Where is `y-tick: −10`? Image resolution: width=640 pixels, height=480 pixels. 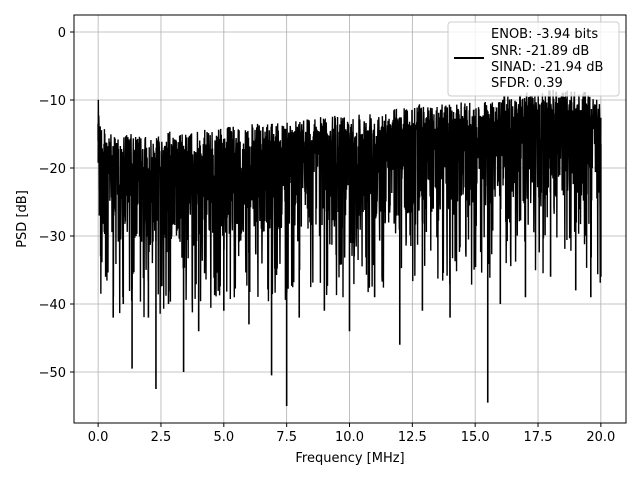
y-tick: −10 is located at coordinates (56, 101).